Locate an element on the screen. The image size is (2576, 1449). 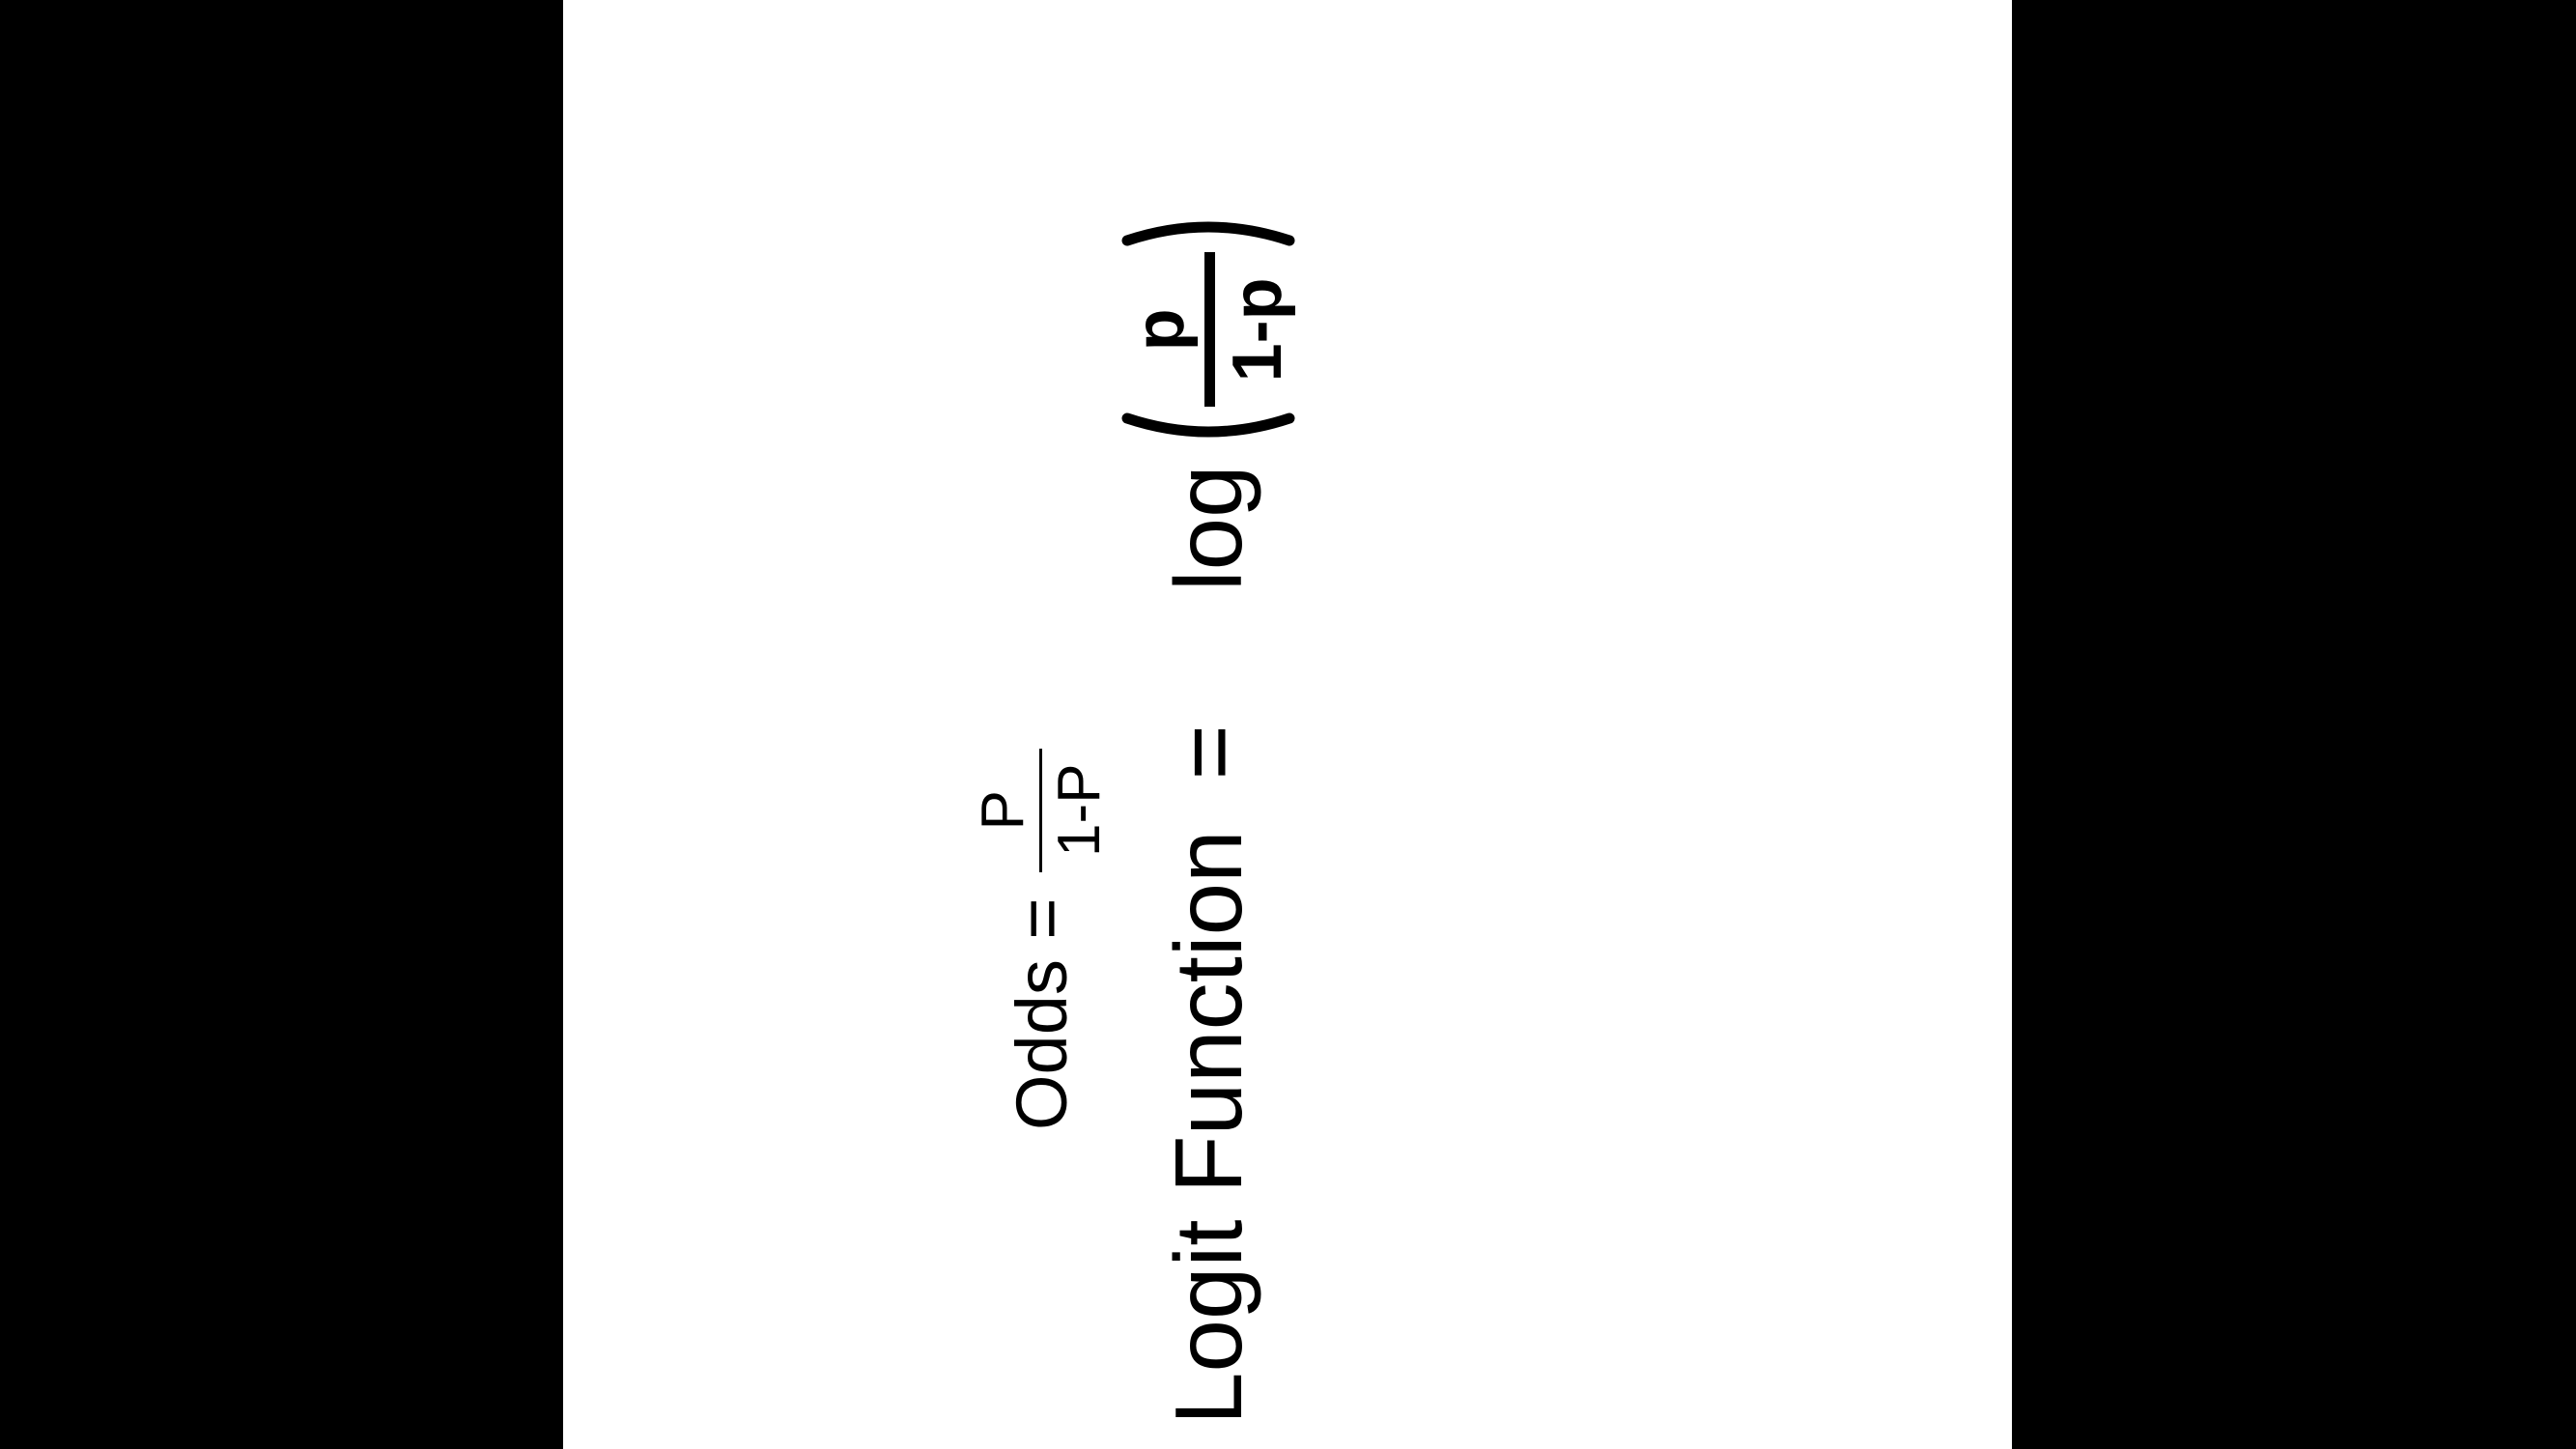
odds-denominator: 1-P is located at coordinates (1079, 810).